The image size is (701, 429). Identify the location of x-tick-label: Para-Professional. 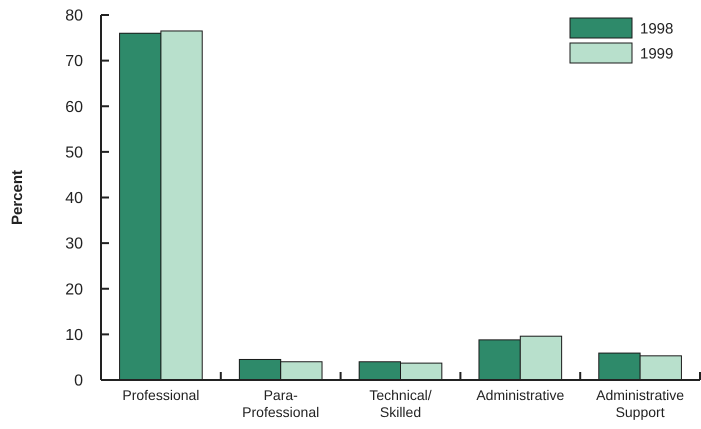
(281, 403).